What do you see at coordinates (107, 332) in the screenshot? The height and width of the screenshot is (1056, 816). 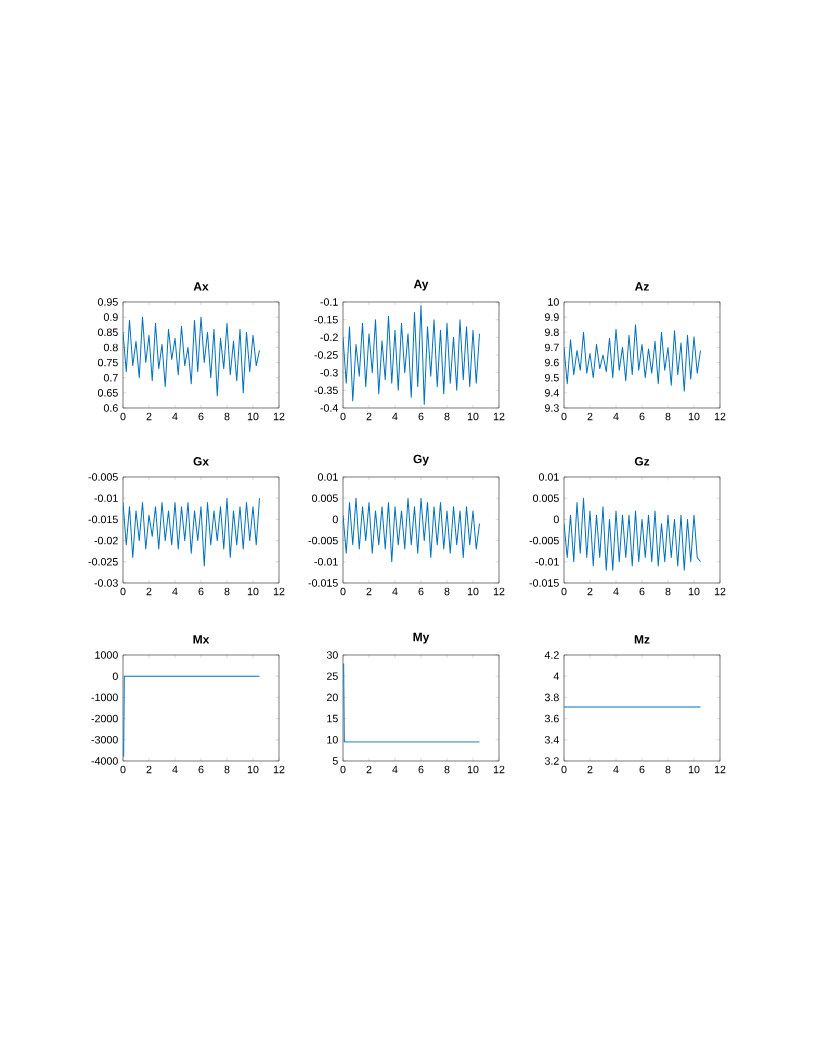 I see `y-tick-label: 0.85` at bounding box center [107, 332].